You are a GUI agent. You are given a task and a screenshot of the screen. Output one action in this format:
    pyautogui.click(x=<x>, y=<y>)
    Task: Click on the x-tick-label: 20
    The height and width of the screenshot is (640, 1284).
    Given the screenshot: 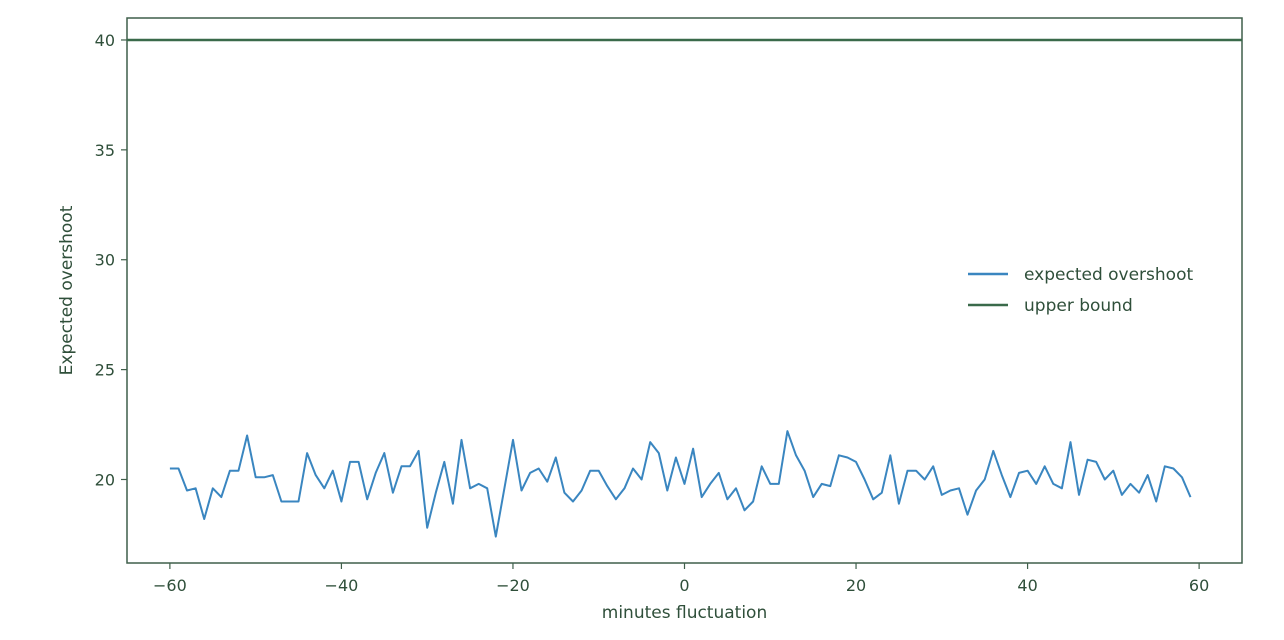 What is the action you would take?
    pyautogui.click(x=856, y=585)
    